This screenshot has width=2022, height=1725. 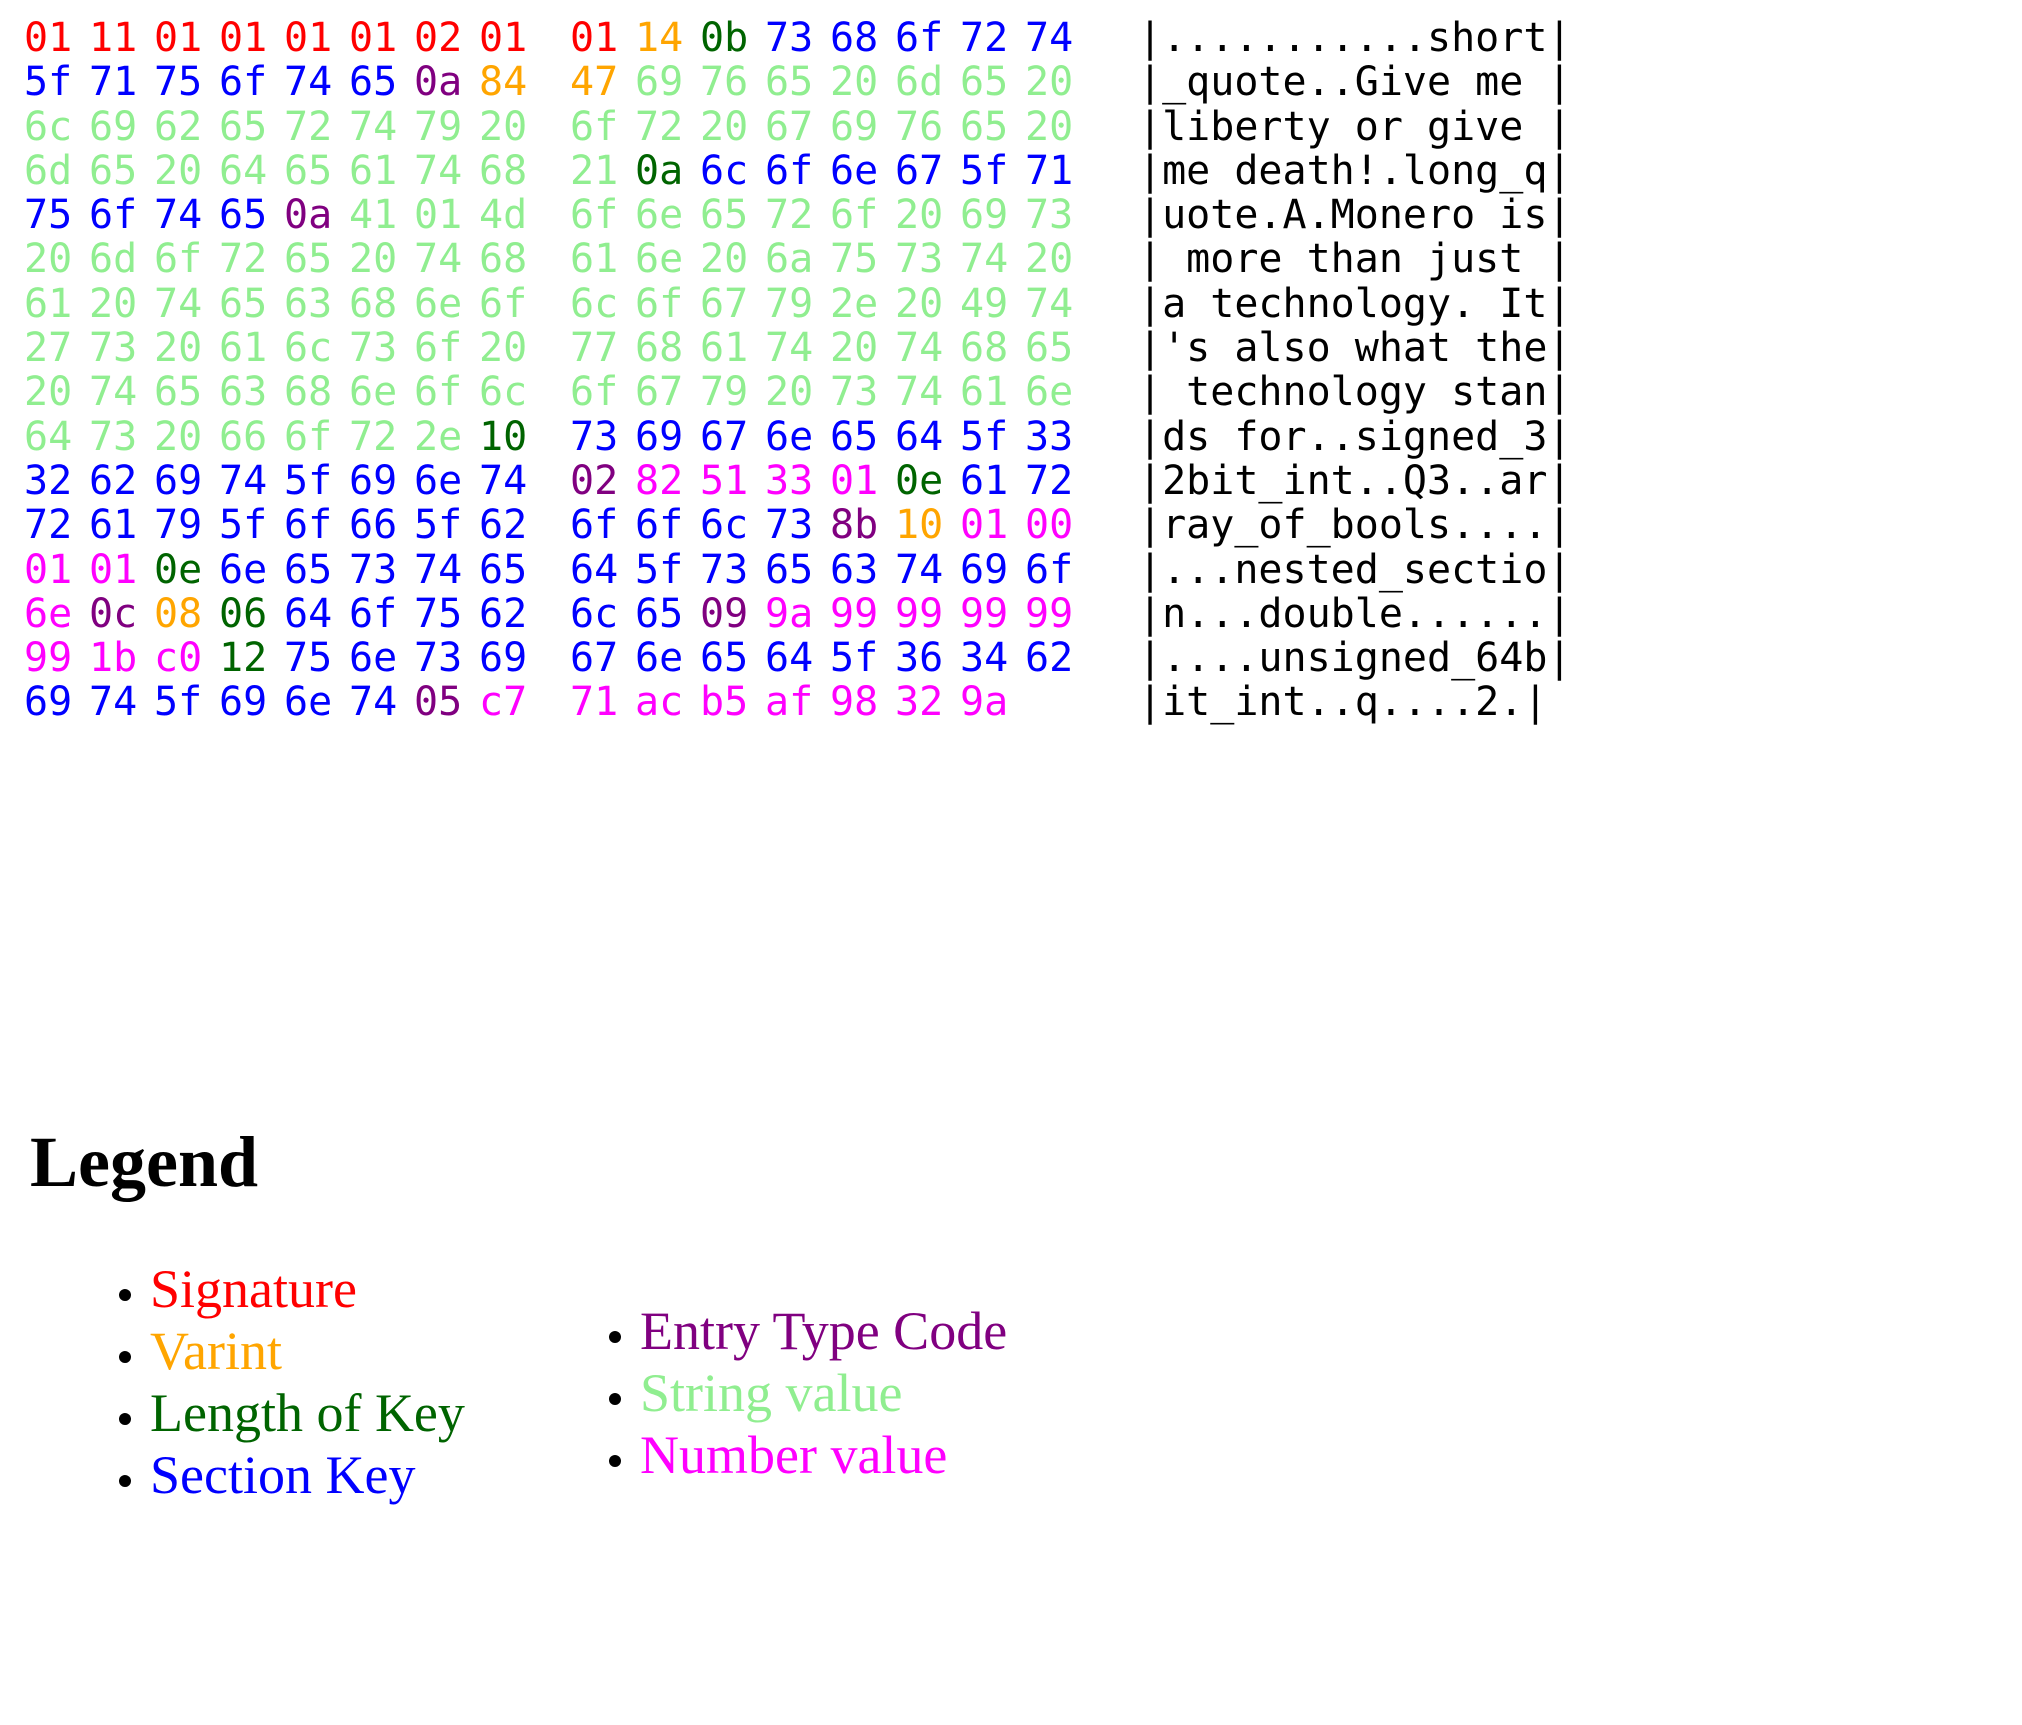 I want to click on hex-ascii: |ray_of_bools....|, so click(x=1355, y=525).